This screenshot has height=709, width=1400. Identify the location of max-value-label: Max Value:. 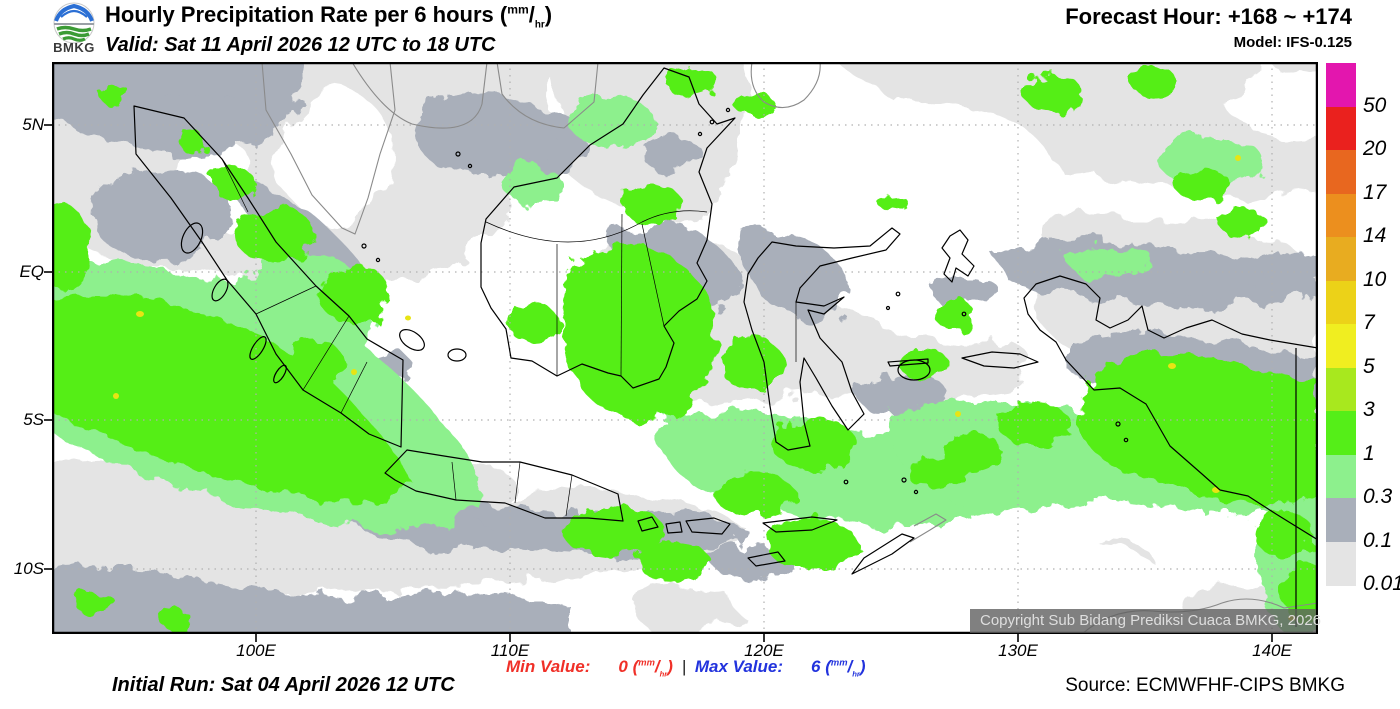
(739, 666).